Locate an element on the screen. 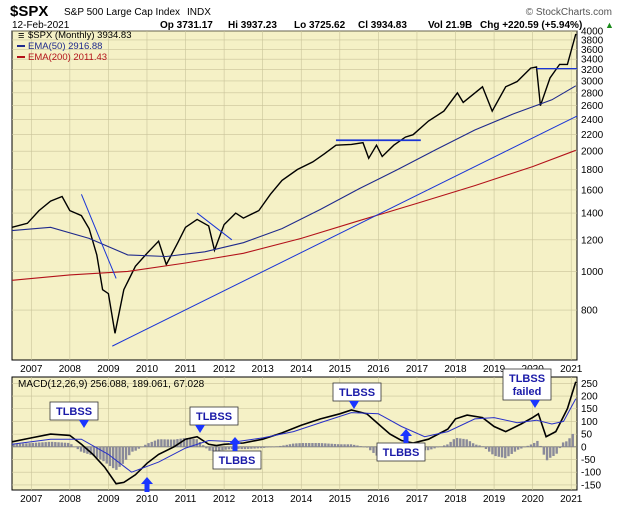 Image resolution: width=620 pixels, height=507 pixels. price-tick-label: 2400 is located at coordinates (592, 120).